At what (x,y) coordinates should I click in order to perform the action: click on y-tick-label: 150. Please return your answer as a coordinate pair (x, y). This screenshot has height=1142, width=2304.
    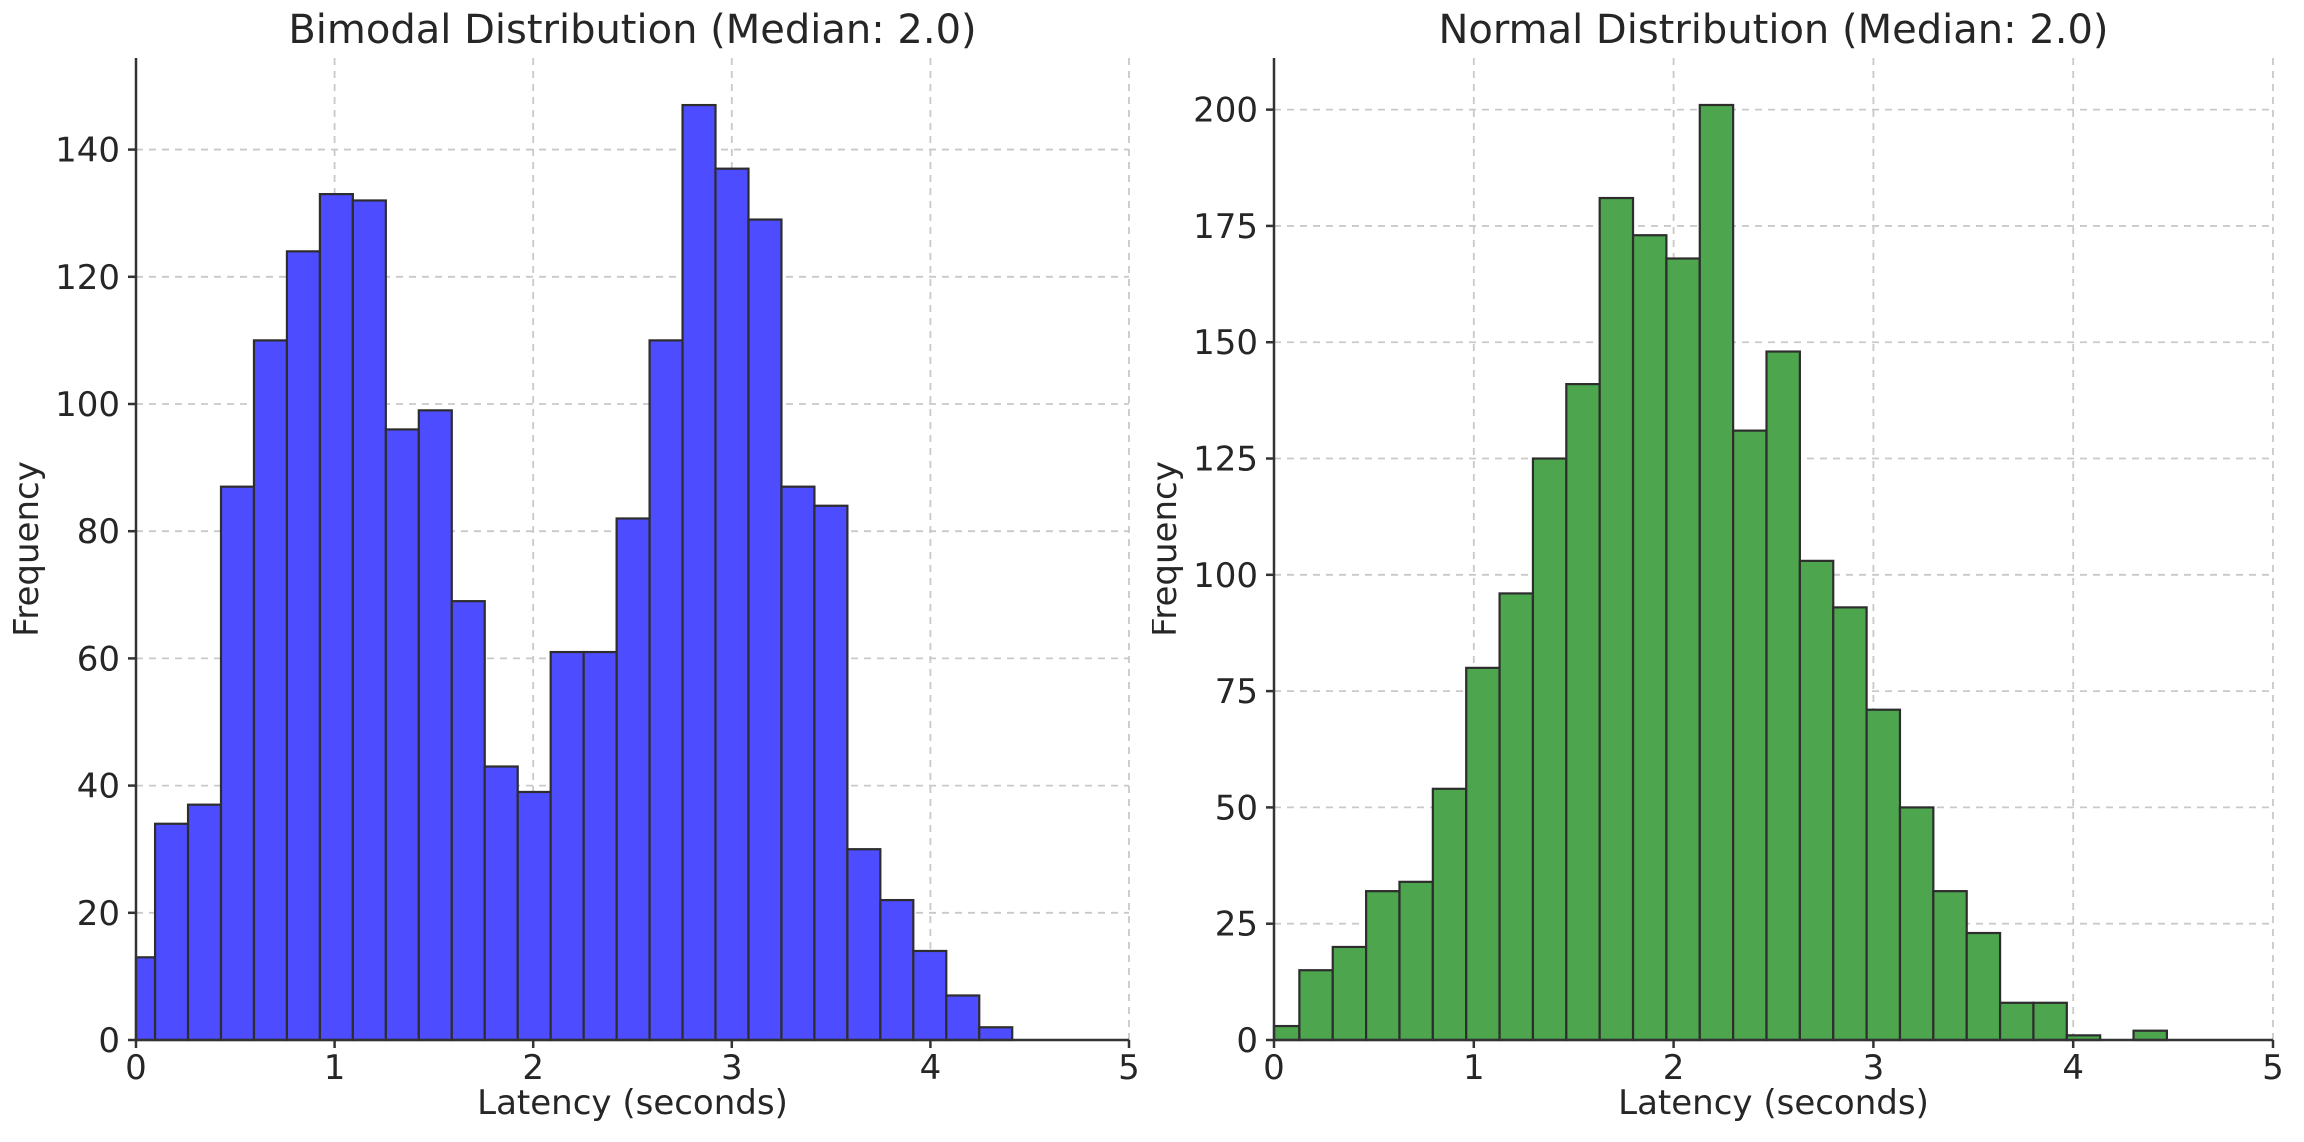
    Looking at the image, I should click on (1225, 343).